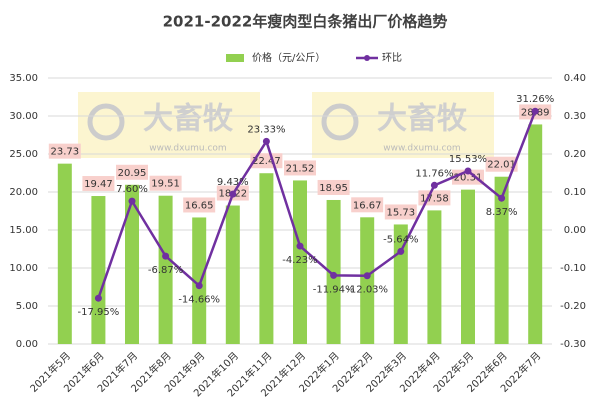  Describe the element at coordinates (575, 230) in the screenshot. I see `y2-tick-label: 0.00` at that location.